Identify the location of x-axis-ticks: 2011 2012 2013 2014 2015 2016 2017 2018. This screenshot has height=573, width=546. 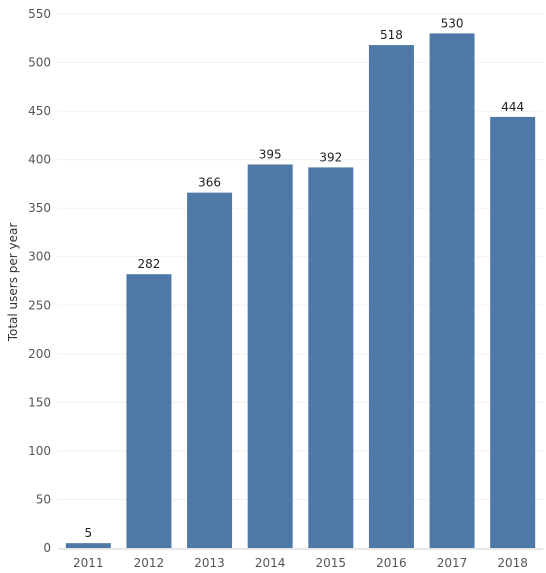
(300, 563).